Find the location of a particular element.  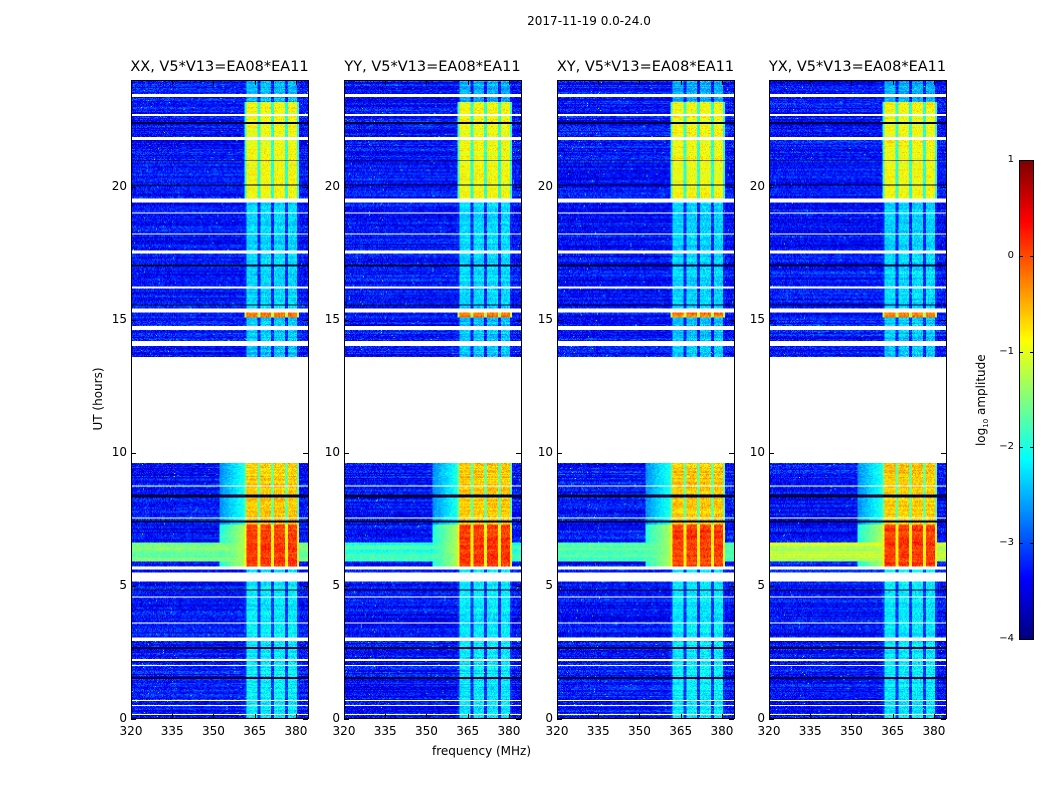

panel-title: XY, V5*V13=EA08*EA11 is located at coordinates (645, 67).